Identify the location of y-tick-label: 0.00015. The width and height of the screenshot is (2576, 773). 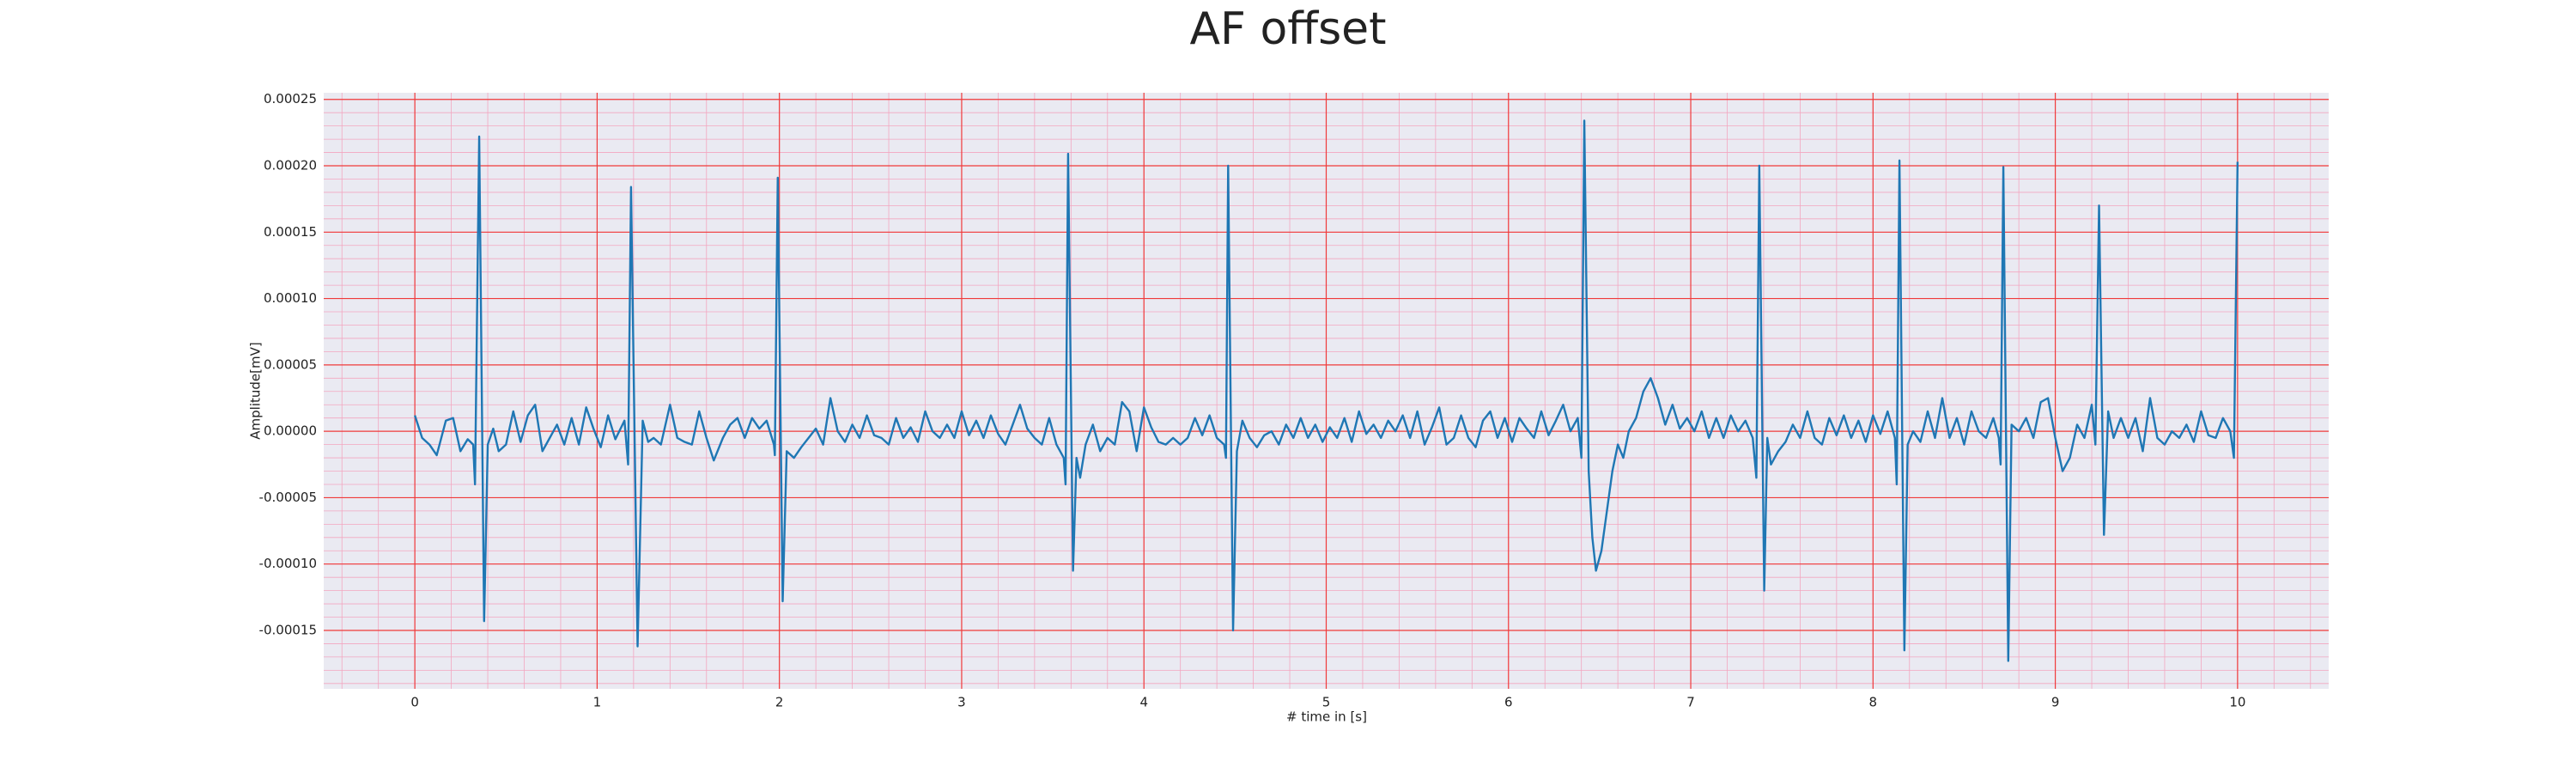
(291, 232).